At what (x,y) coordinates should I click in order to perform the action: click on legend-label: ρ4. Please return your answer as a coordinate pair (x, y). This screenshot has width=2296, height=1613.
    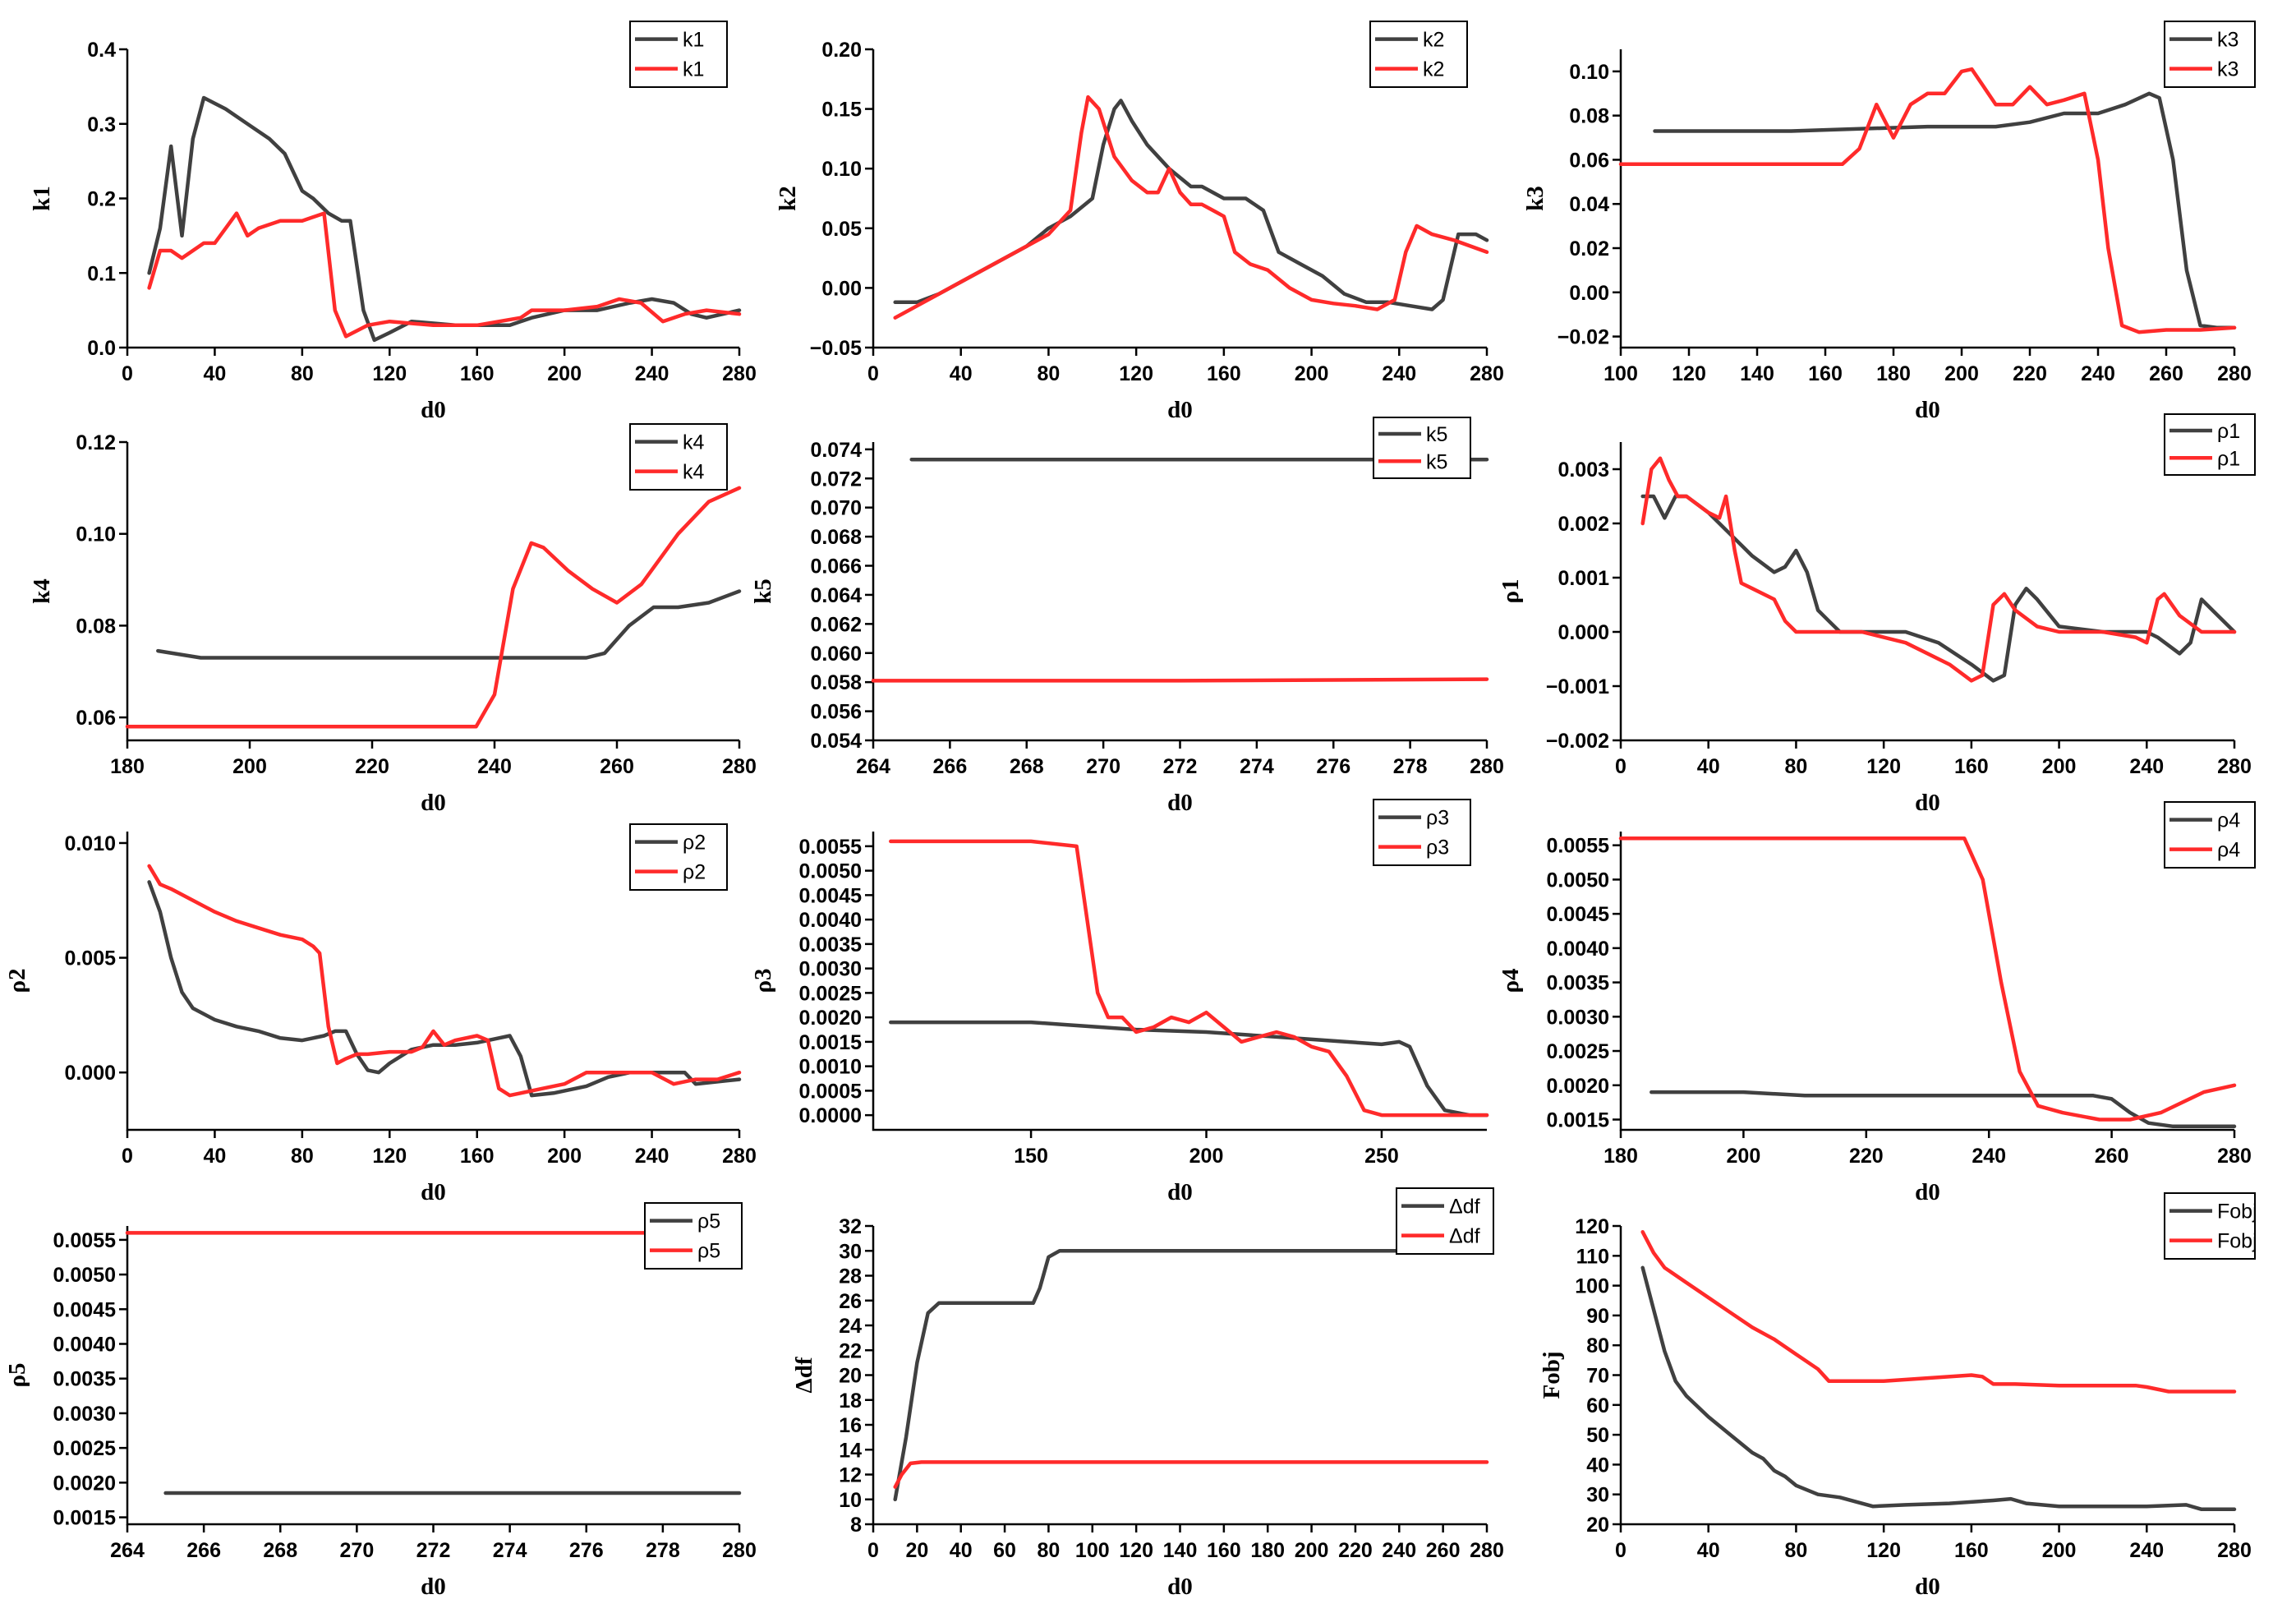
    Looking at the image, I should click on (2228, 820).